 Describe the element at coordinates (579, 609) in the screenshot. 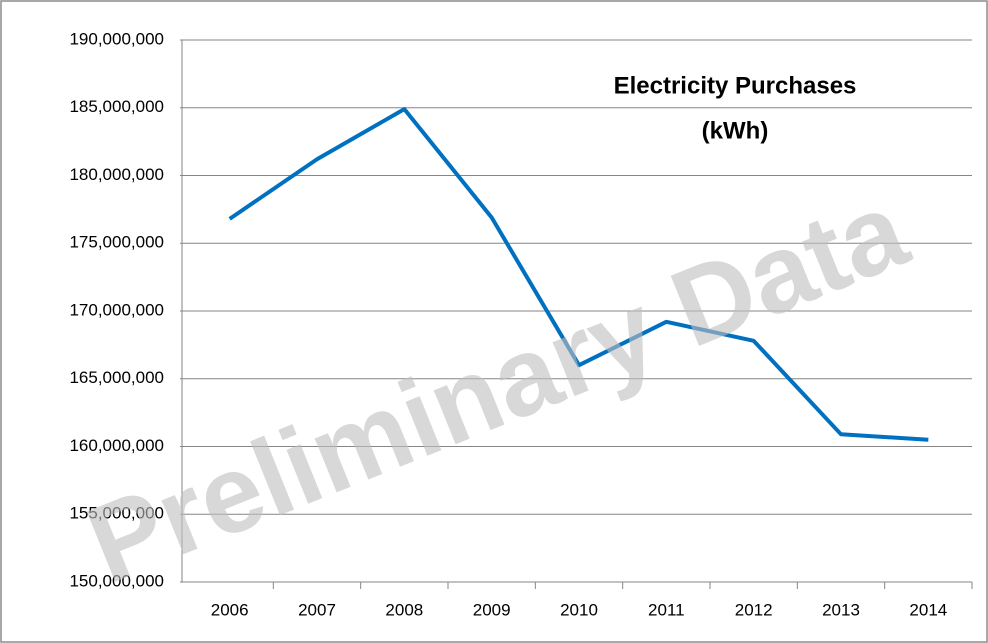

I see `x-tick-label: 2010` at that location.